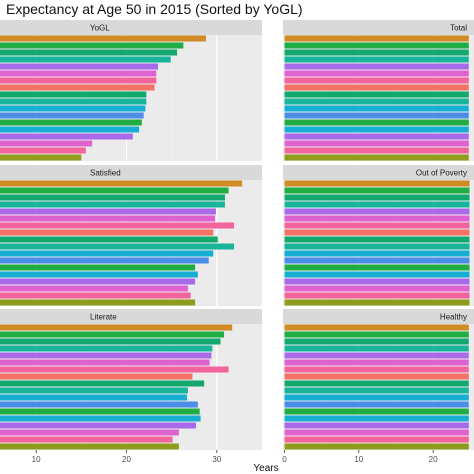  What do you see at coordinates (100, 28) in the screenshot?
I see `facet-strip-label: YoGL` at bounding box center [100, 28].